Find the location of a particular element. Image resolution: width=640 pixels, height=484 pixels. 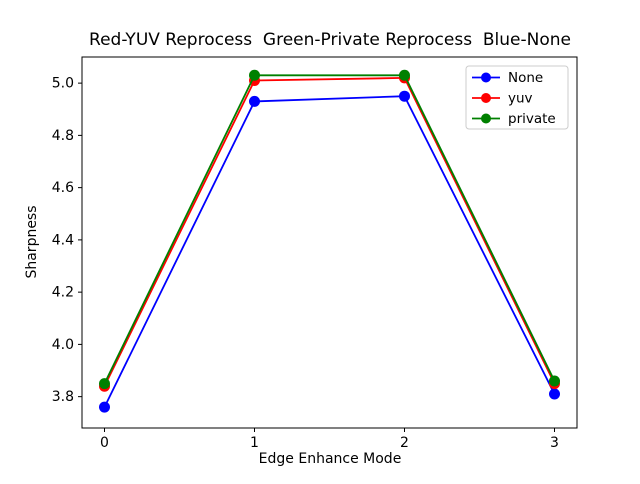

x-tick-label: 2 is located at coordinates (404, 443).